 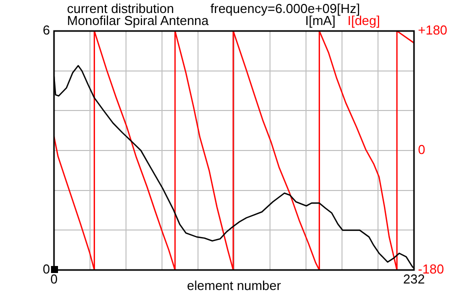 What do you see at coordinates (320, 20) in the screenshot?
I see `text: I[mA]` at bounding box center [320, 20].